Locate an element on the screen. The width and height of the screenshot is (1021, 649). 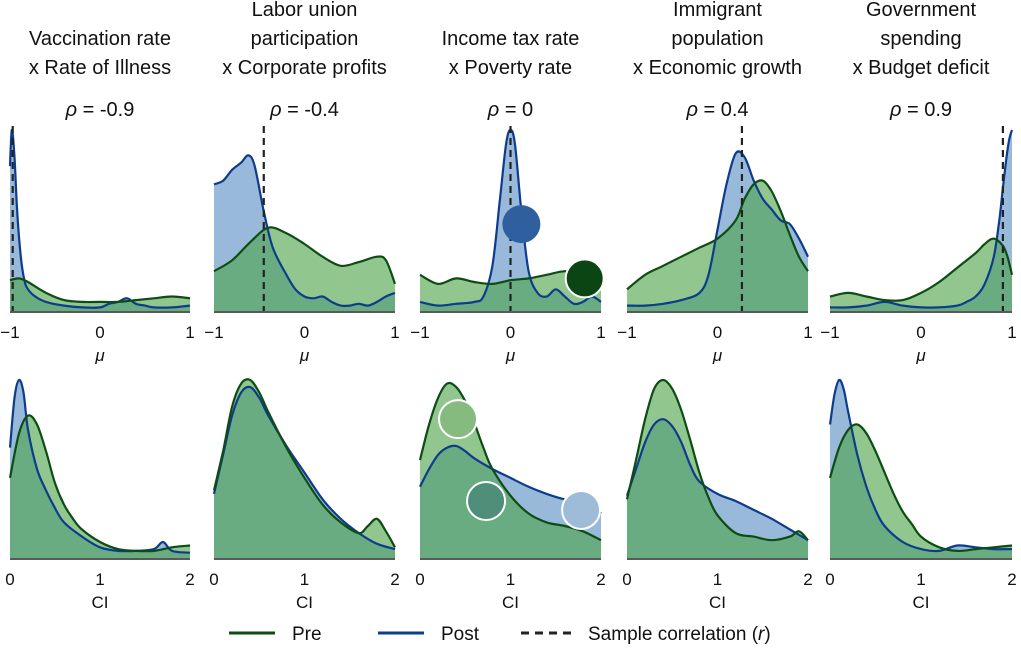
rho-value: = 0.9 is located at coordinates (926, 110).